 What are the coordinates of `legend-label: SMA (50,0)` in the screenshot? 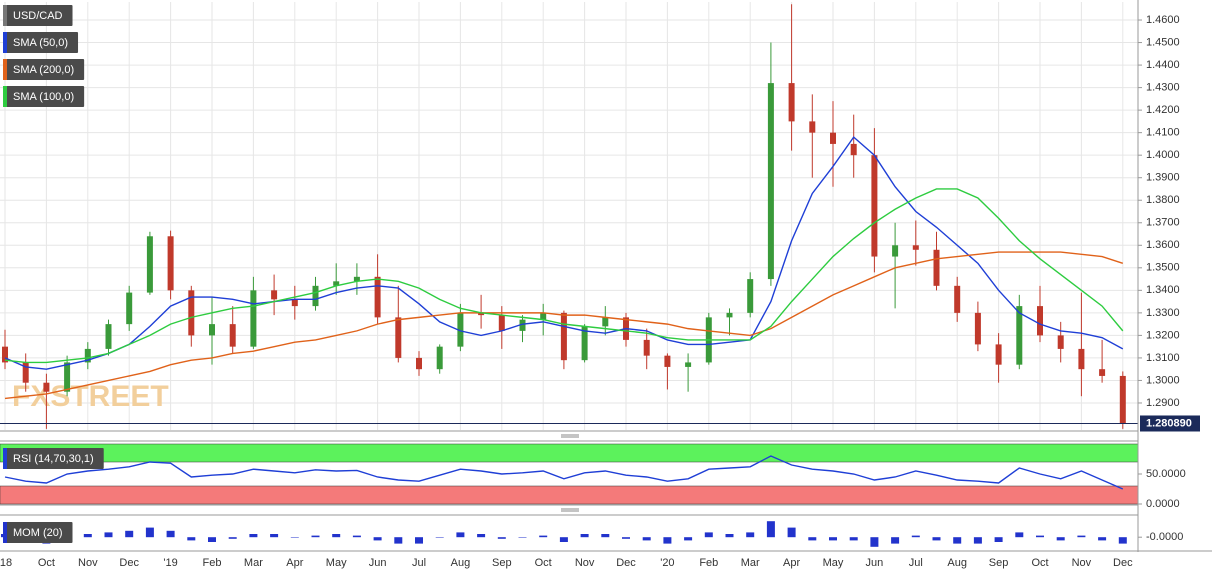 It's located at (40, 43).